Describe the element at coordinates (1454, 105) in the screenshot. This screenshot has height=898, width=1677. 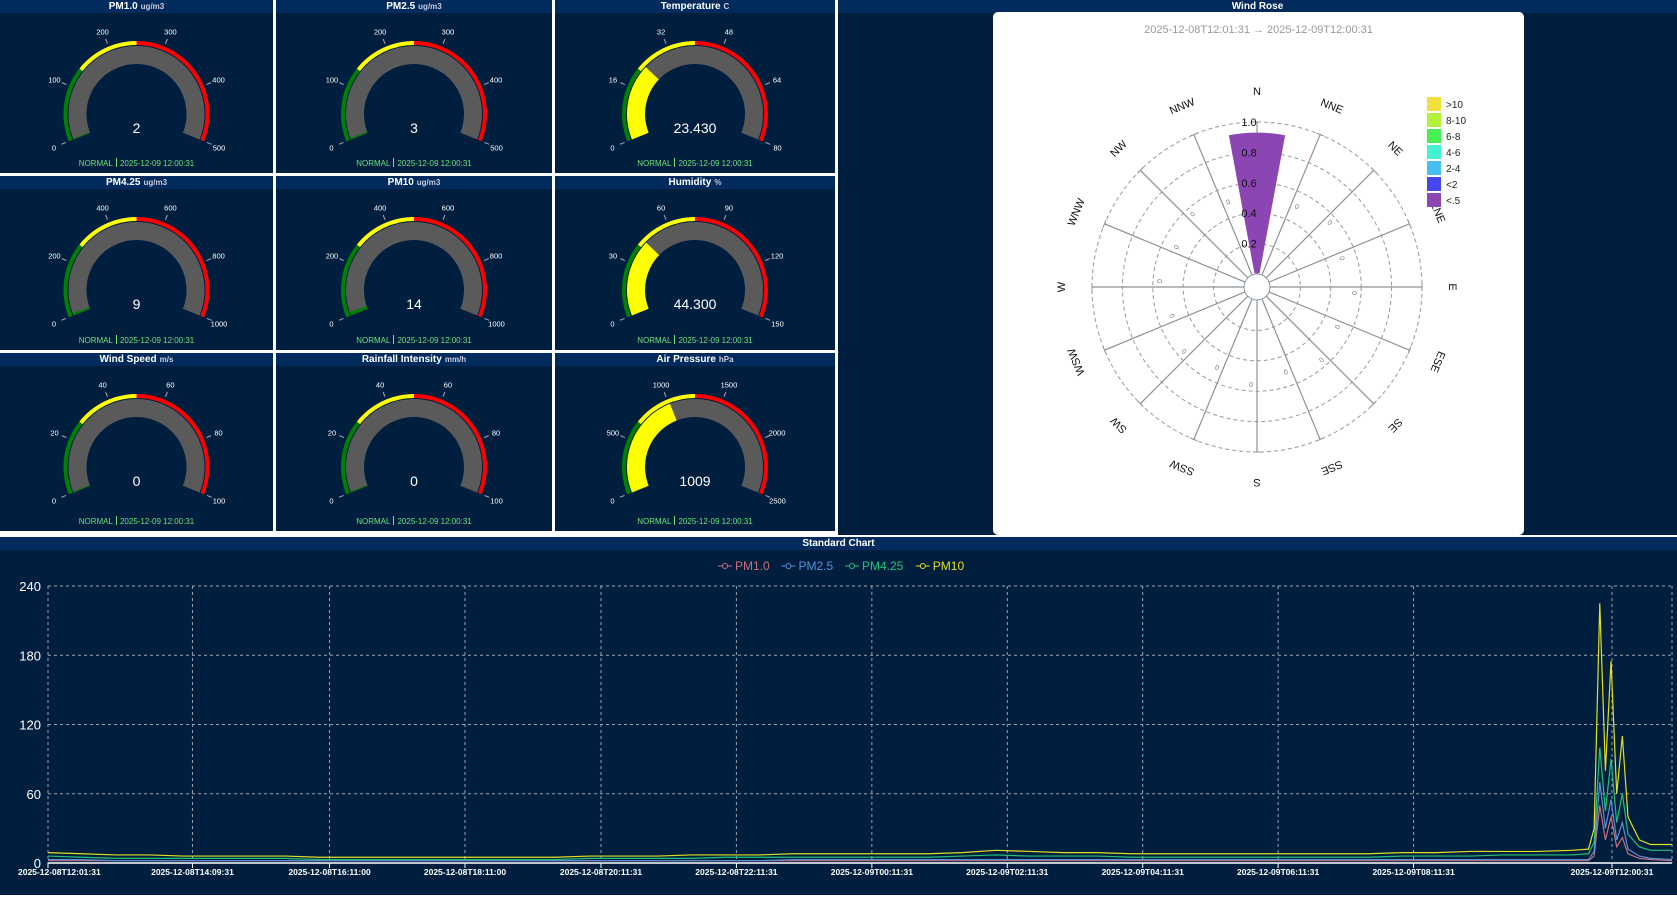
I see `legend-label: >10` at that location.